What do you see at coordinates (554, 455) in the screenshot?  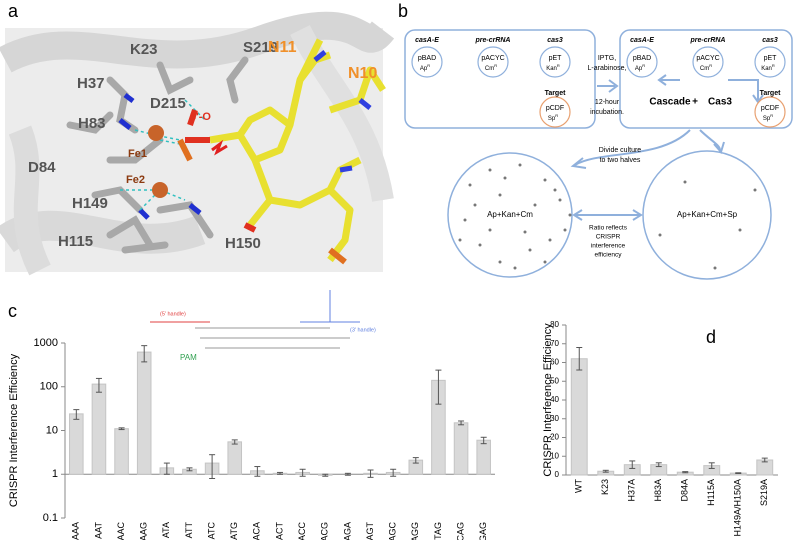 I see `y-tick-label: 10` at bounding box center [554, 455].